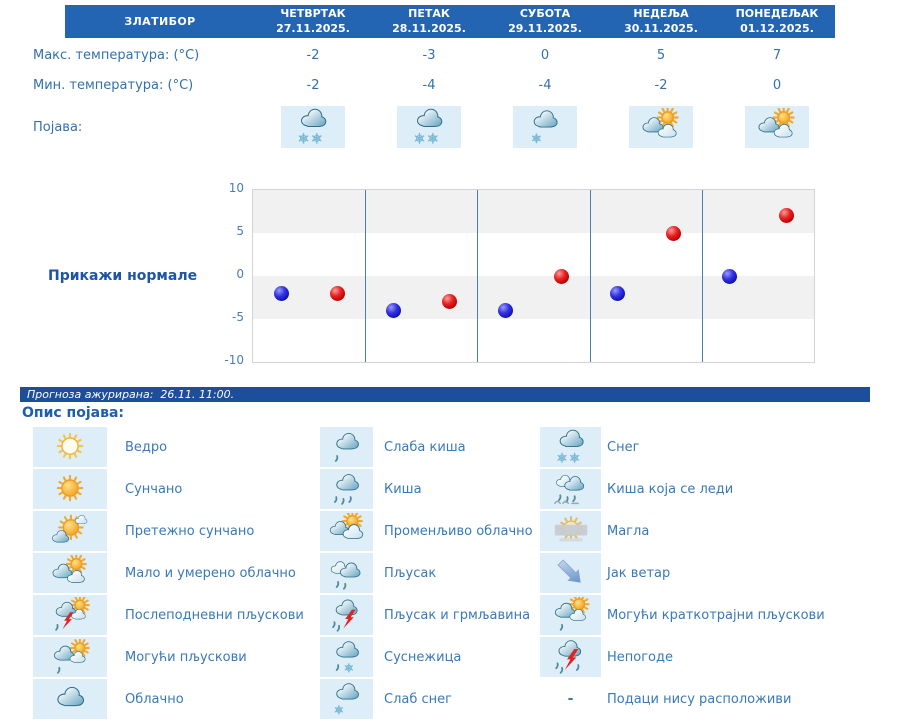  Describe the element at coordinates (154, 699) in the screenshot. I see `legend-label: Облачно` at that location.